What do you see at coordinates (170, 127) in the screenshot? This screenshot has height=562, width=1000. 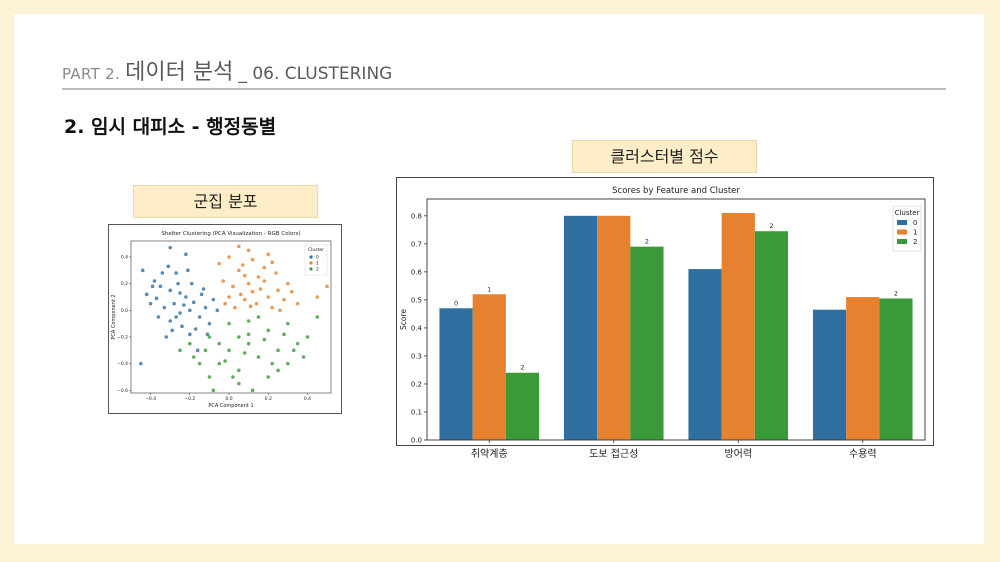 I see `section-title: 2. 임시 대피소 - 행정동별` at bounding box center [170, 127].